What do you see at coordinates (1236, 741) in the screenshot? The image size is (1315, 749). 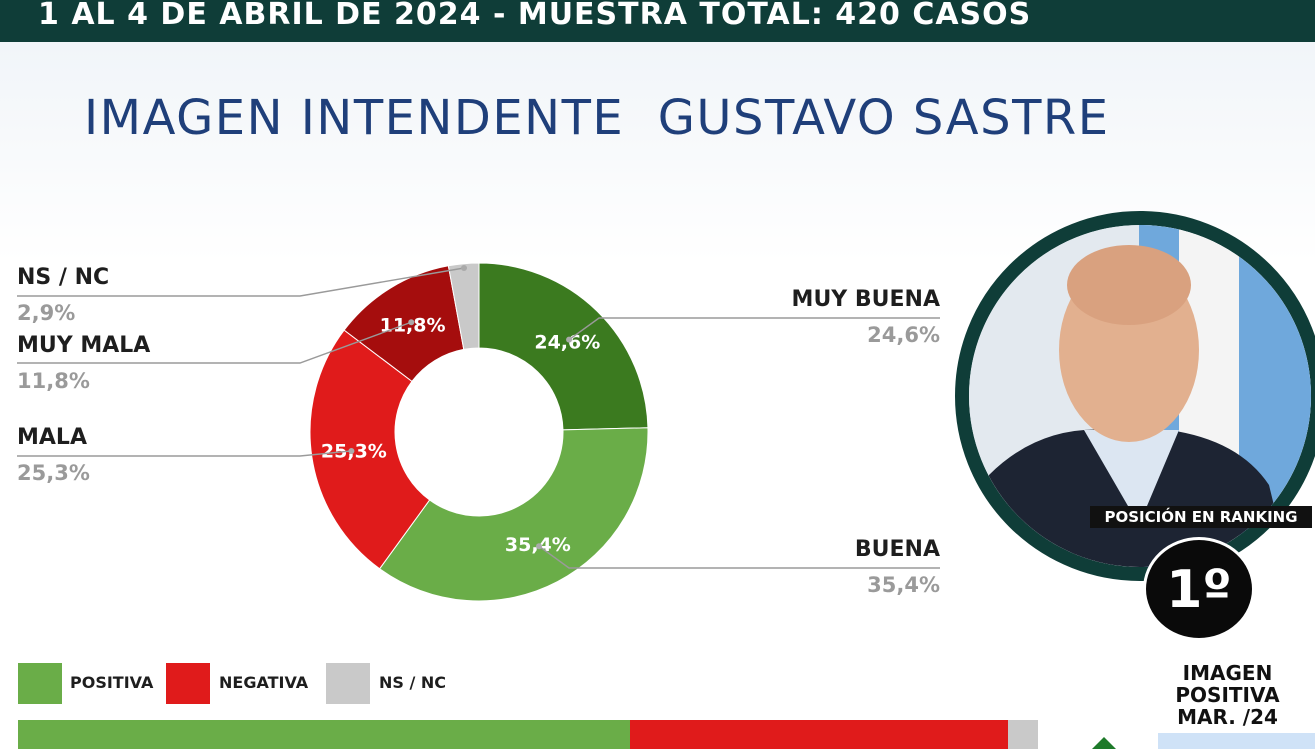 I see `side-panel-bar` at bounding box center [1236, 741].